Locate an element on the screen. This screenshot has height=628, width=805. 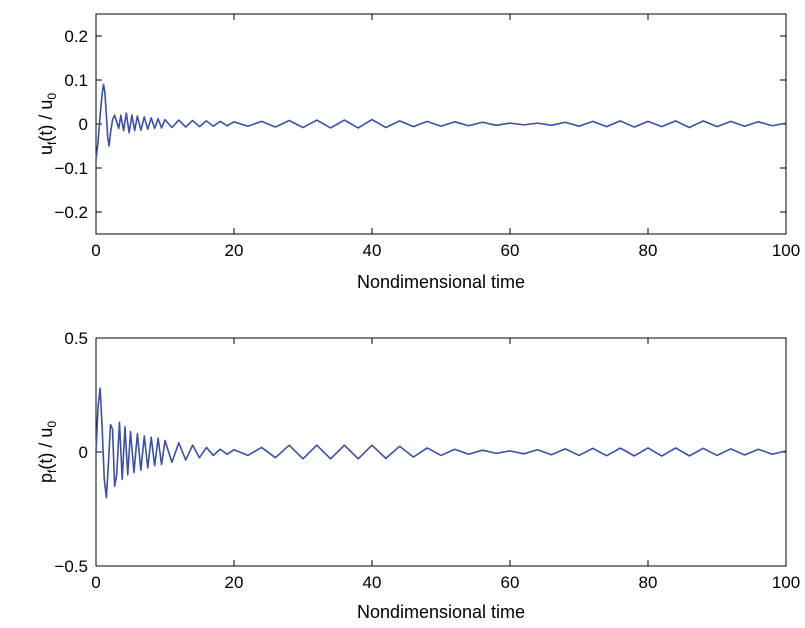
top-chart-xtick-label: 100 is located at coordinates (786, 250).